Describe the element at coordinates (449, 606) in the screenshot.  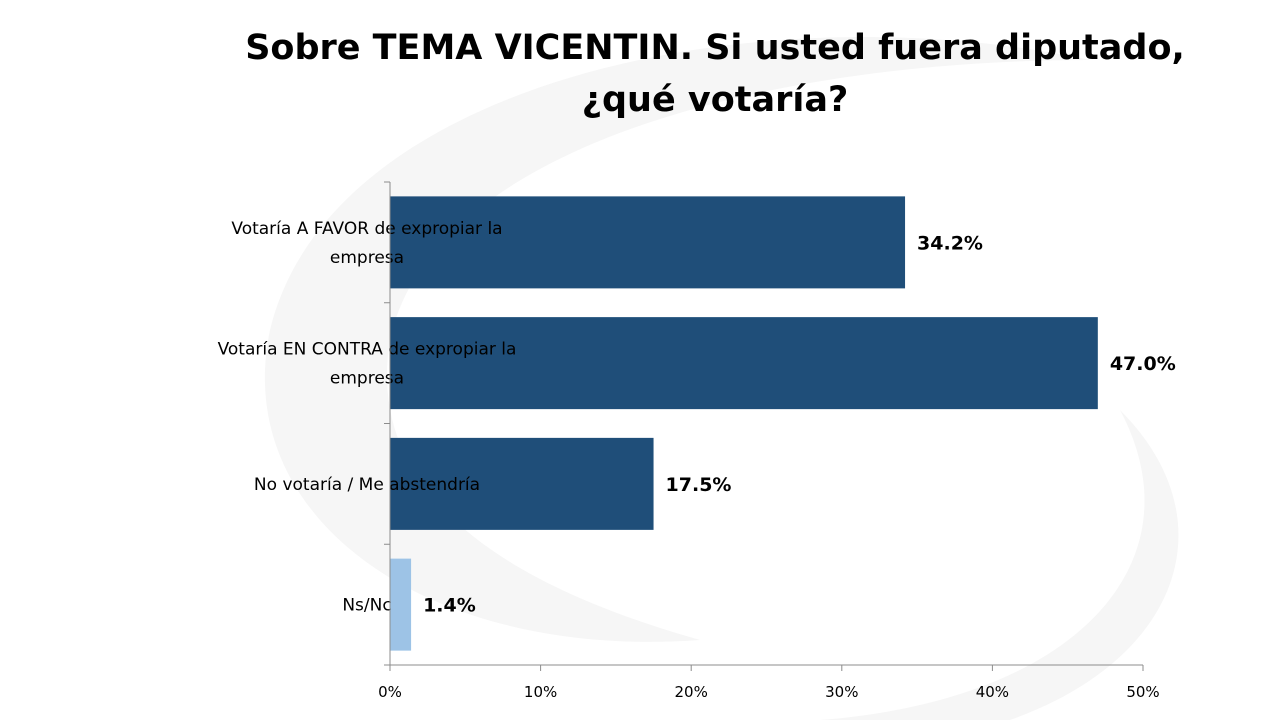
I see `bar-value-label: 1.4%` at that location.